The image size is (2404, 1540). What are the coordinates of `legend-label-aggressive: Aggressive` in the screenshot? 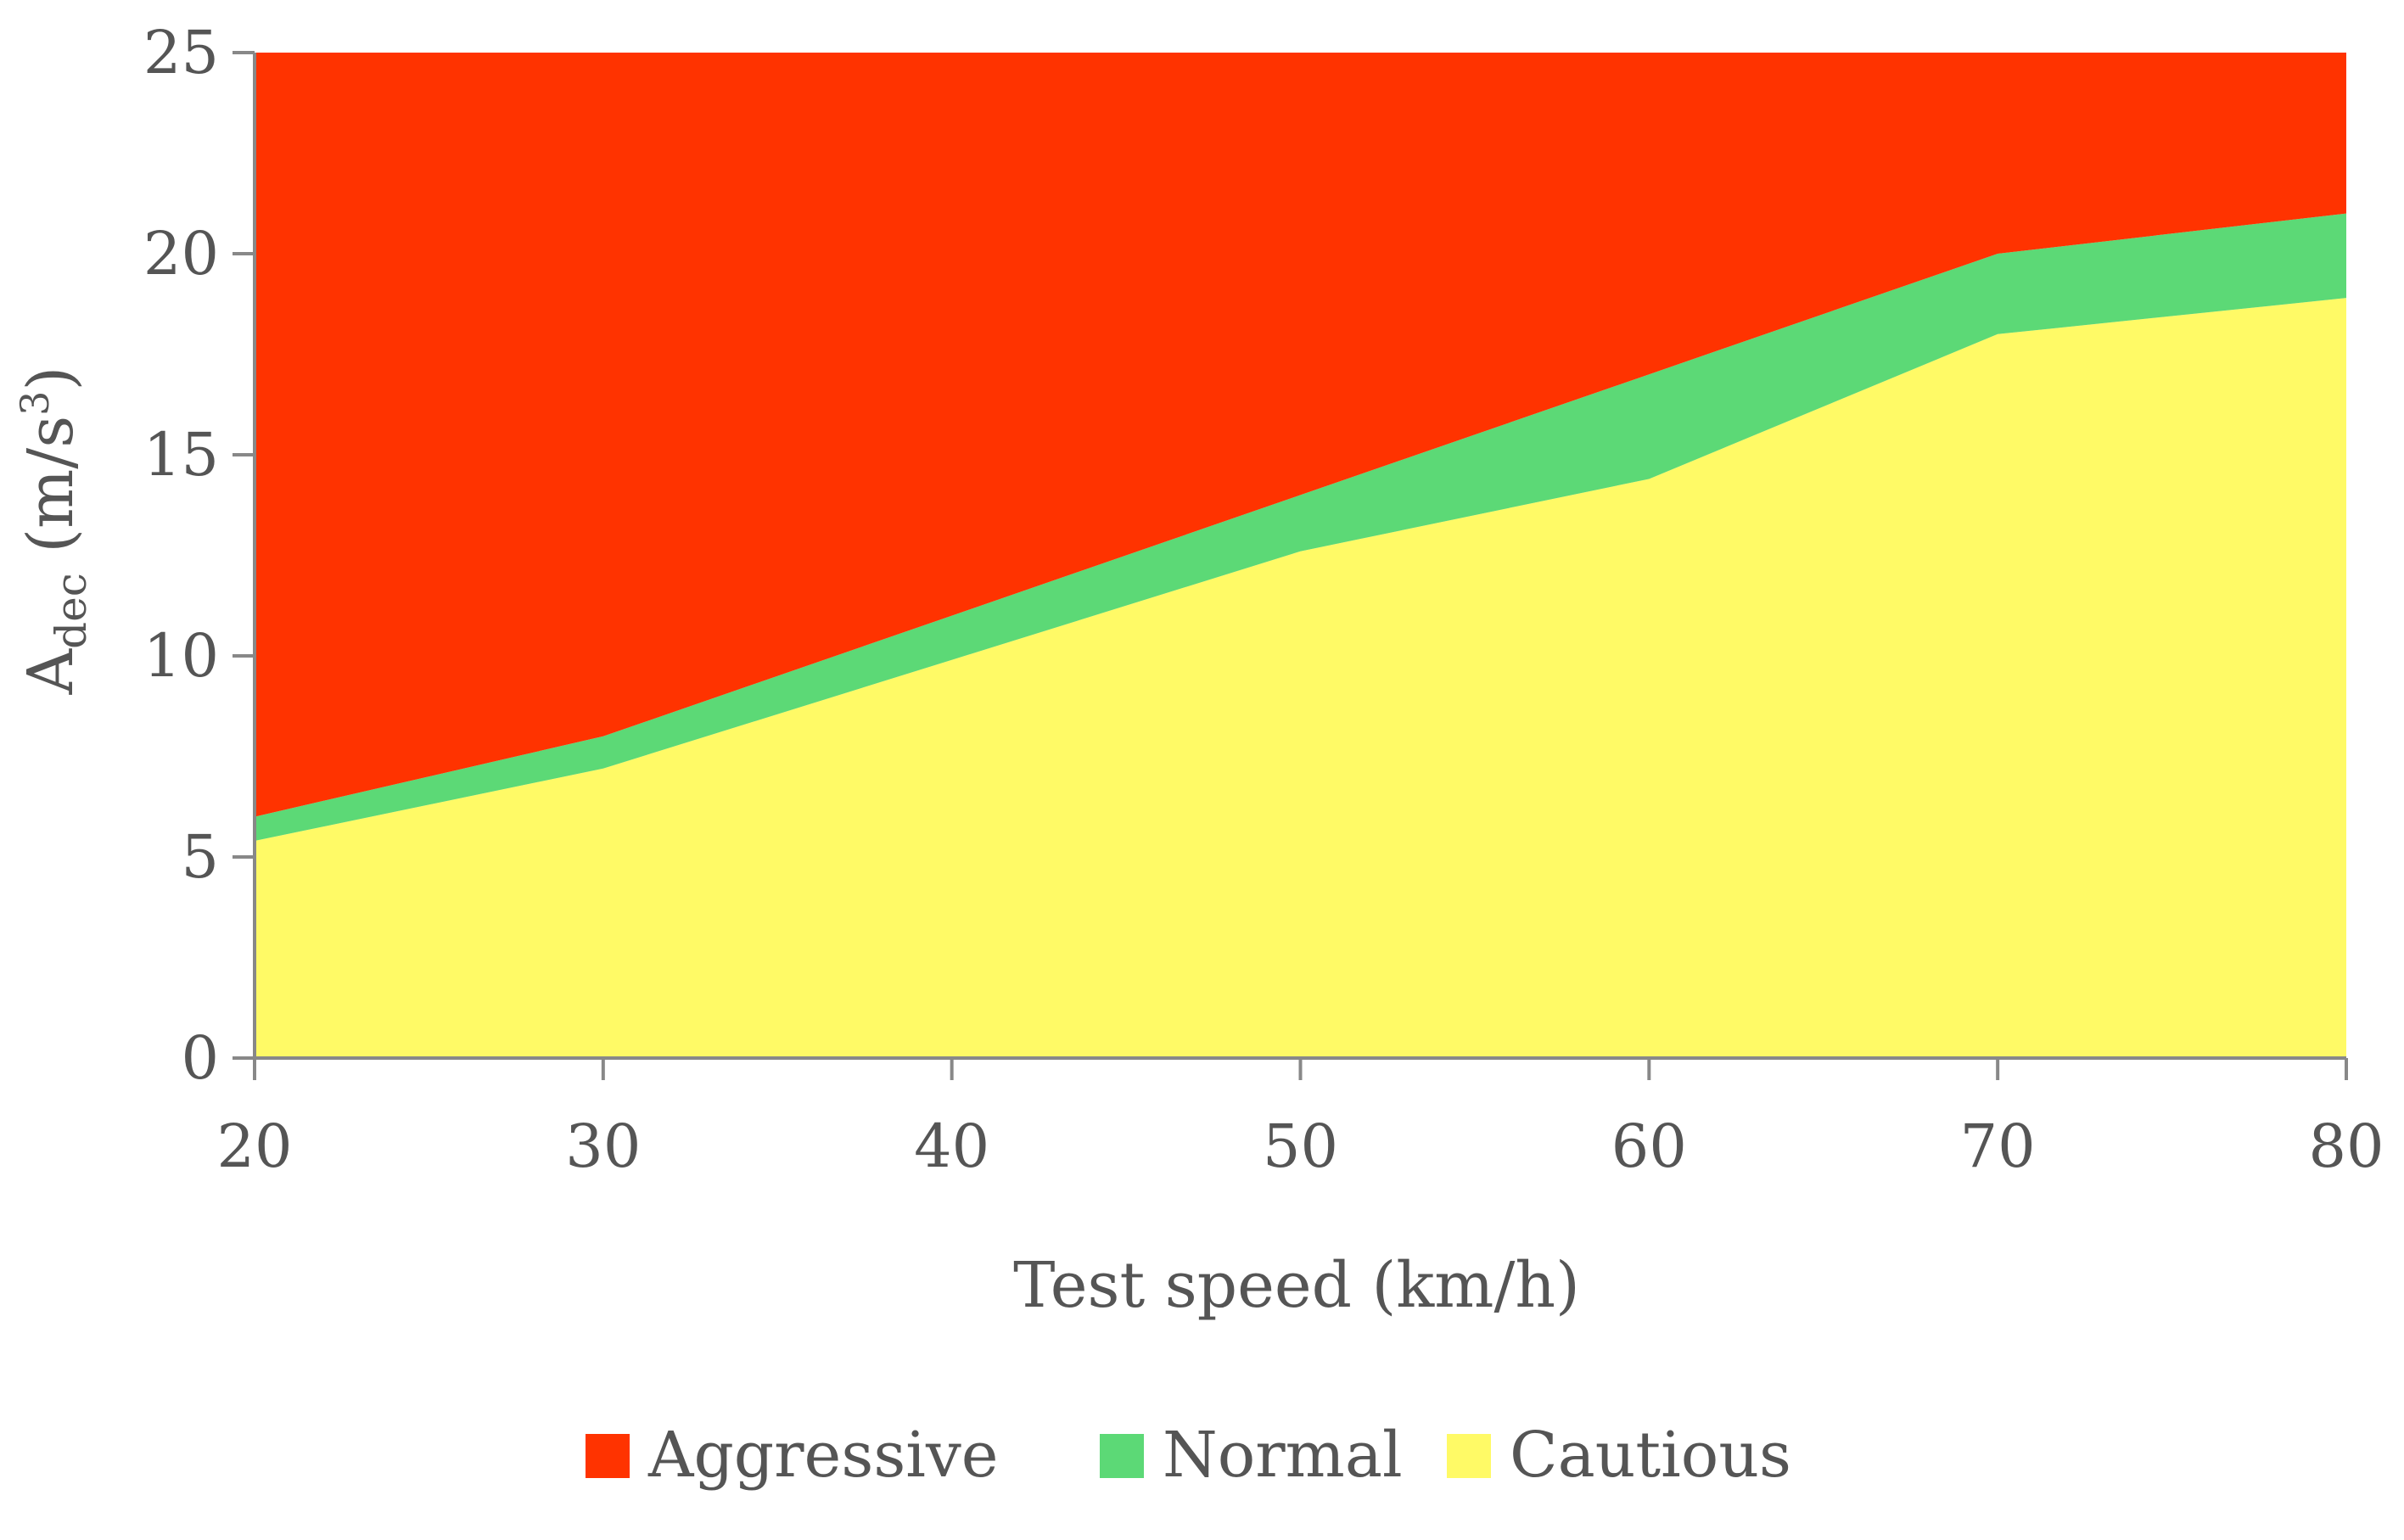 It's located at (823, 1455).